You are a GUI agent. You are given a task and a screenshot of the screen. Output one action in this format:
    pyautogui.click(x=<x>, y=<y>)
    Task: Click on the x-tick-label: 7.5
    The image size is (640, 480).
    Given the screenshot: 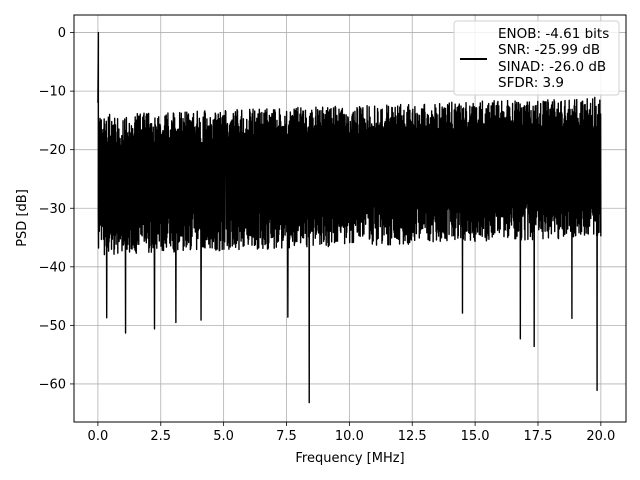 What is the action you would take?
    pyautogui.click(x=286, y=436)
    